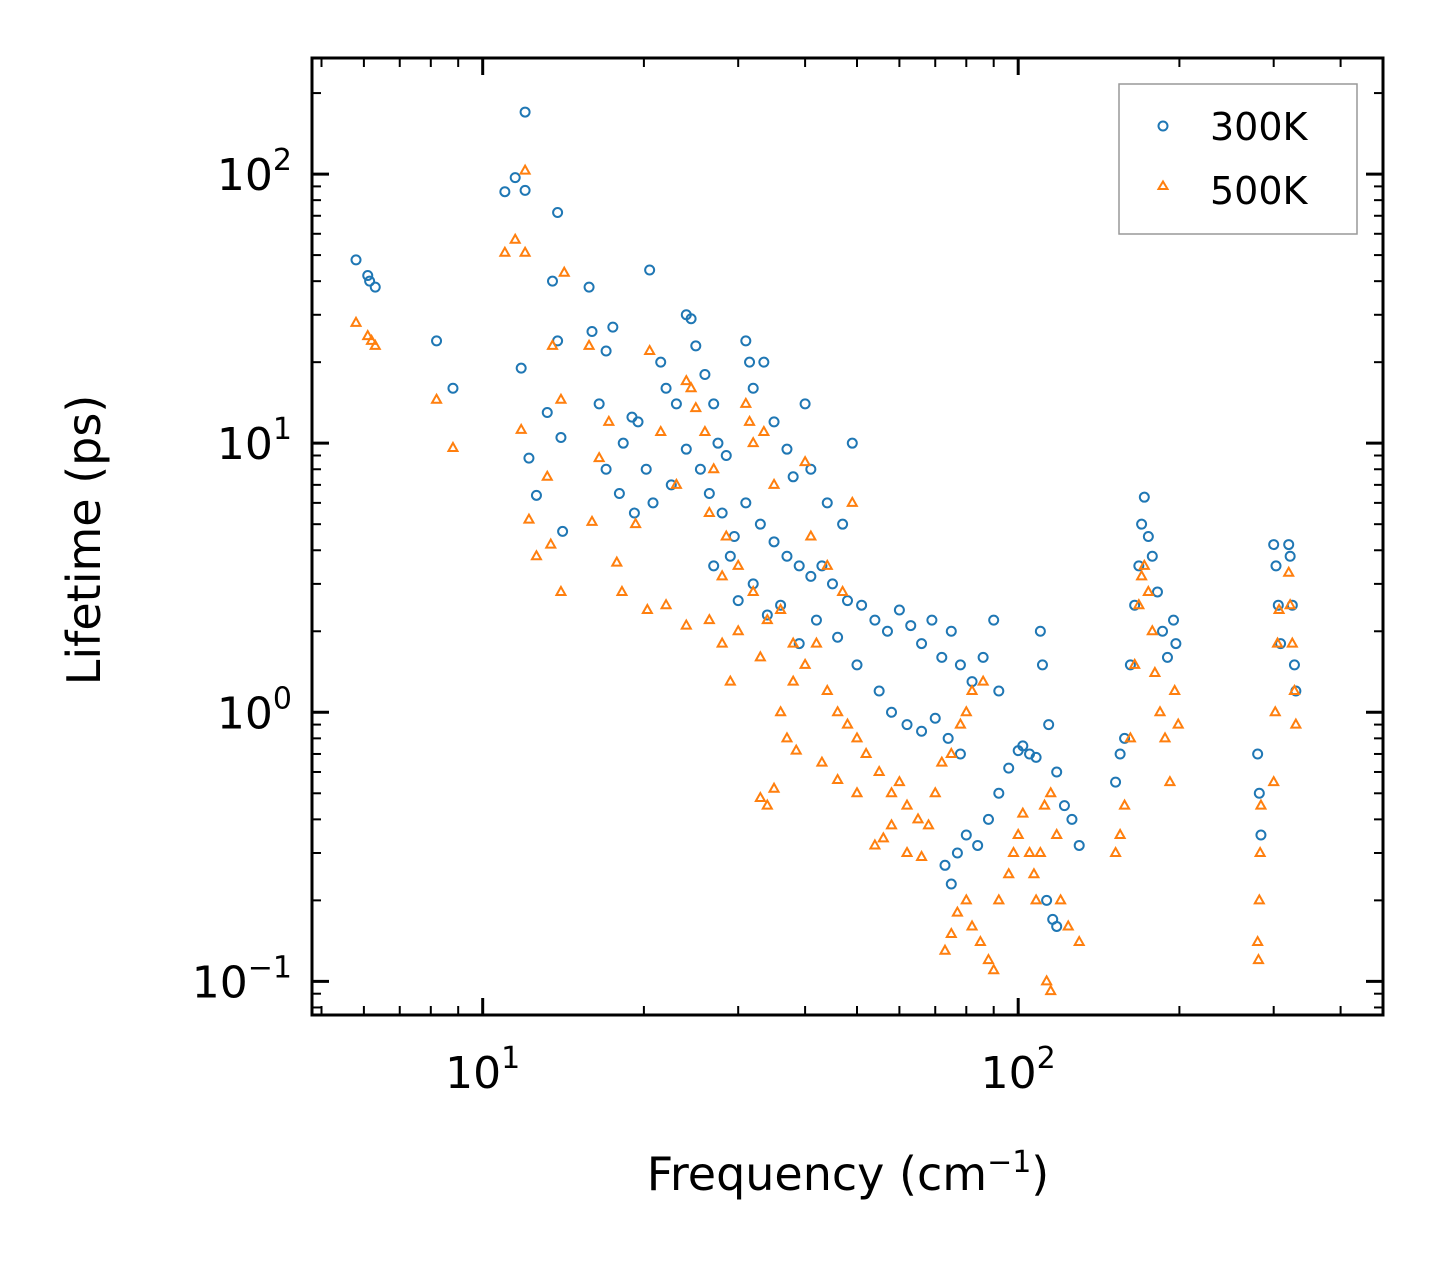 The image size is (1442, 1265). Describe the element at coordinates (848, 1173) in the screenshot. I see `x-axis-title: Frequency (cm−1)` at that location.